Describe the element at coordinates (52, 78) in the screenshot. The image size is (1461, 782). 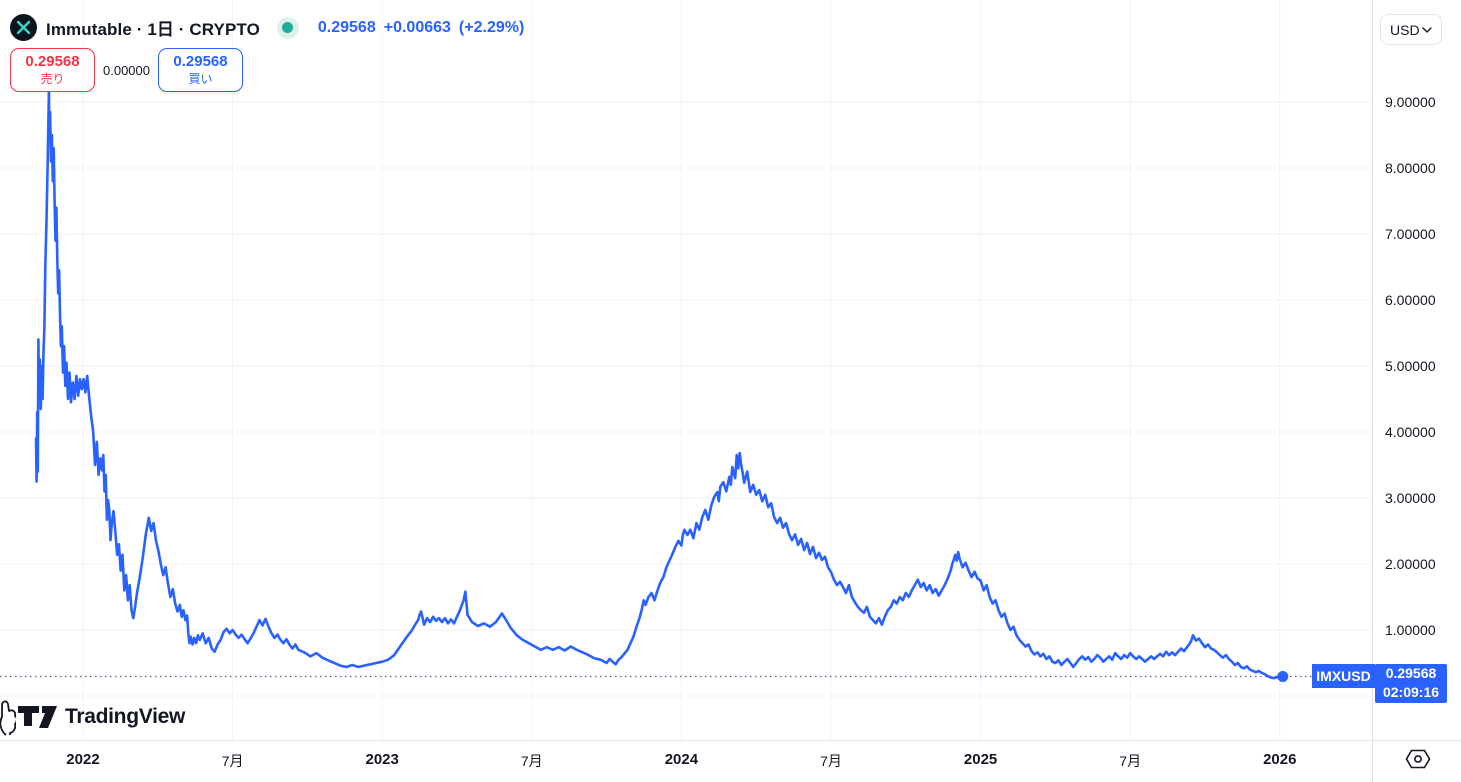
I see `sell-label: 売り` at that location.